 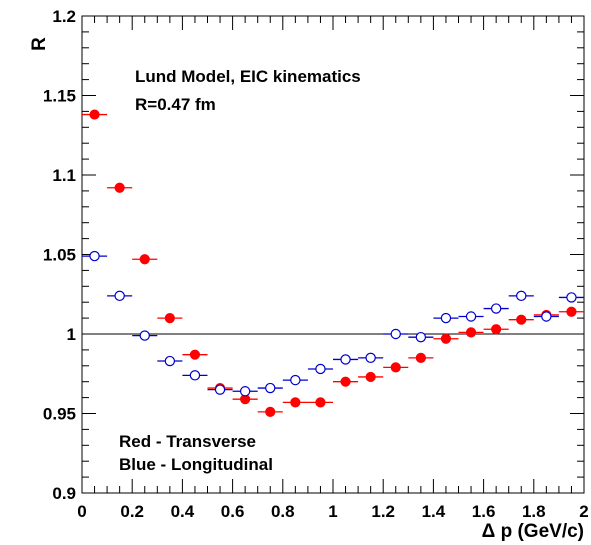 I want to click on y-tick-label: 1.1, so click(x=64, y=175).